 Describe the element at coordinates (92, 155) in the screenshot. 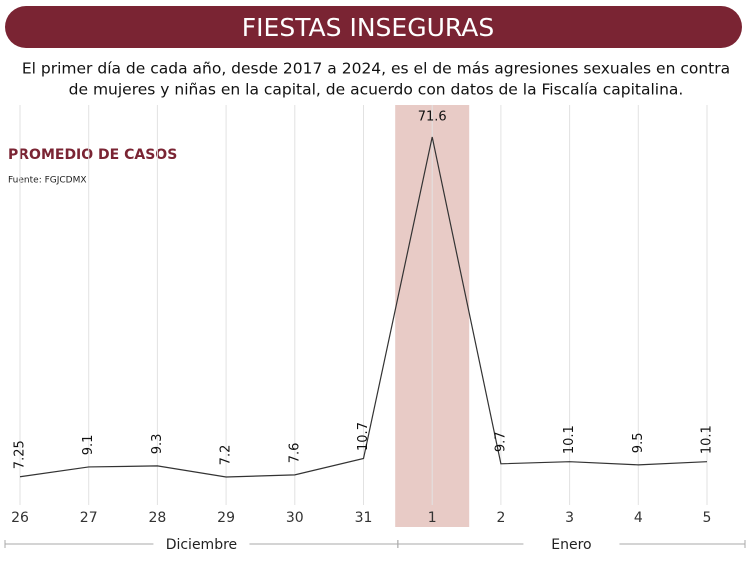

I see `chart-label: PROMEDIO DE CASOS` at that location.